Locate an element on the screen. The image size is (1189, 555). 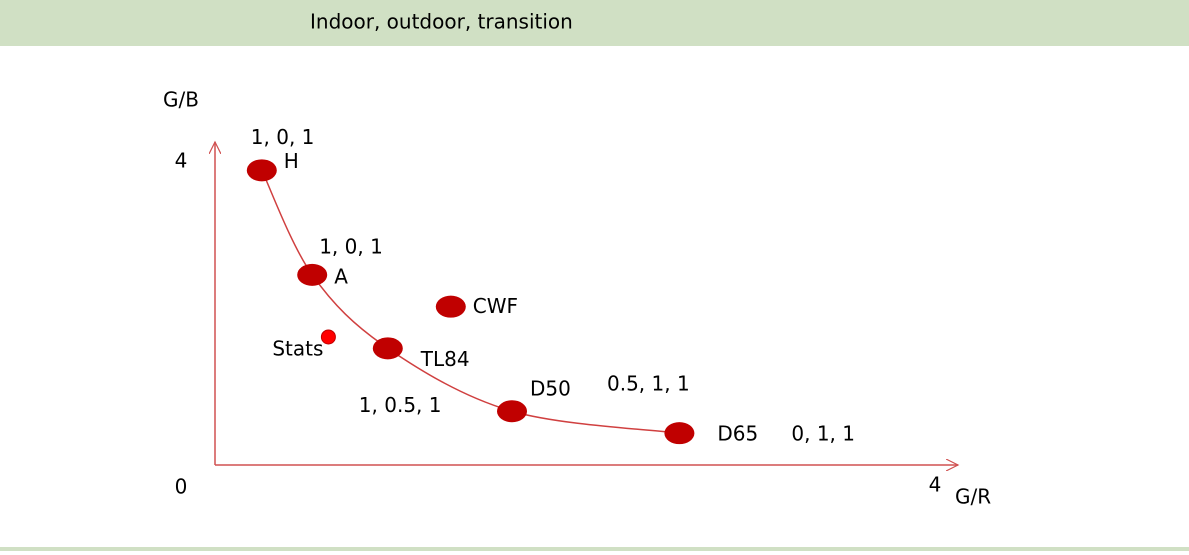
y-tick-label: 4 is located at coordinates (181, 161).